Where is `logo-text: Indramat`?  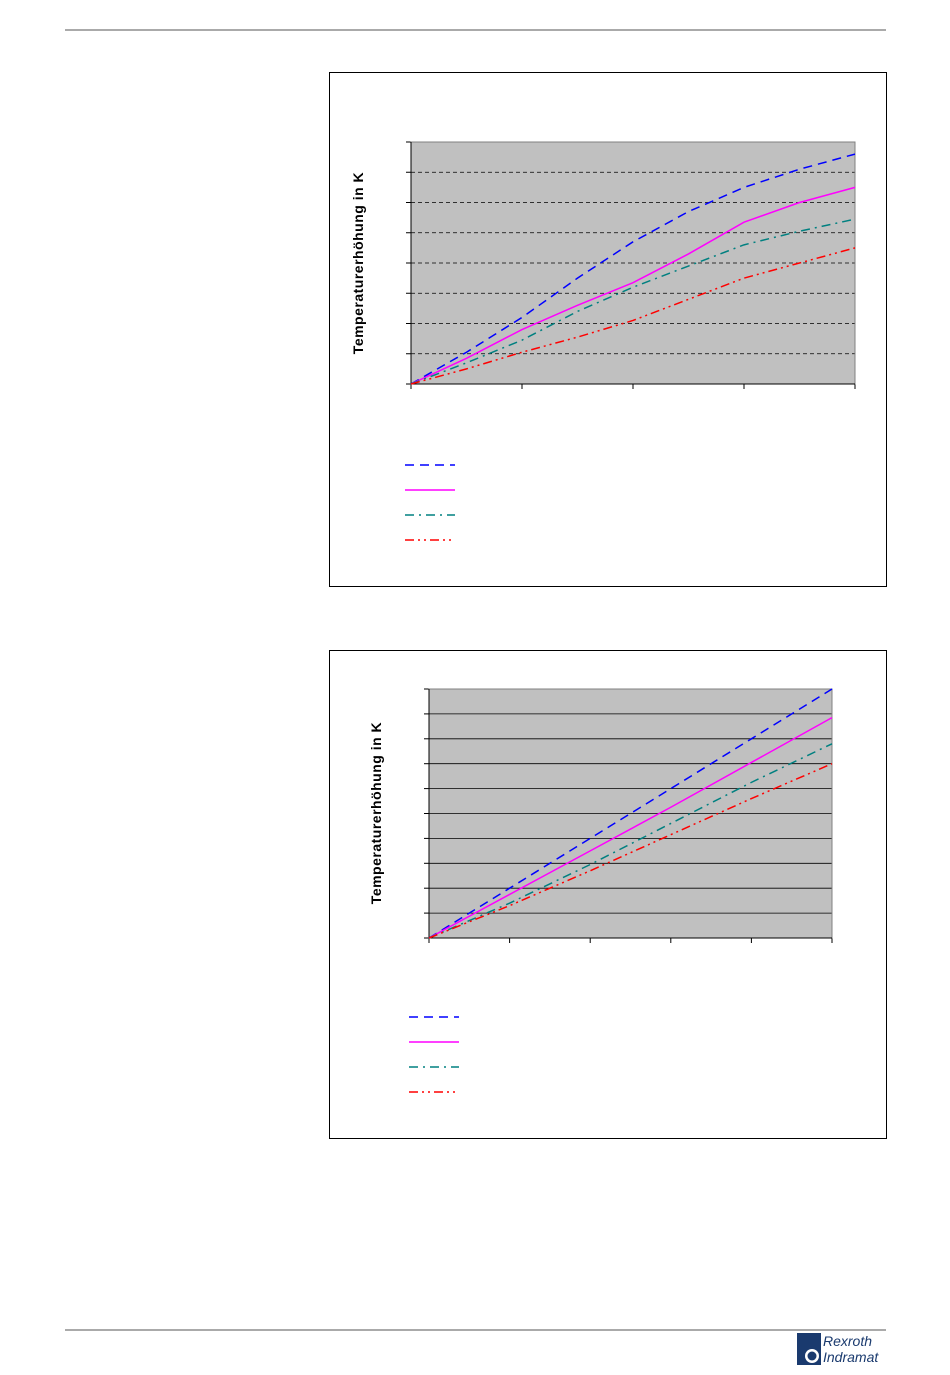
logo-text: Indramat is located at coordinates (851, 1357).